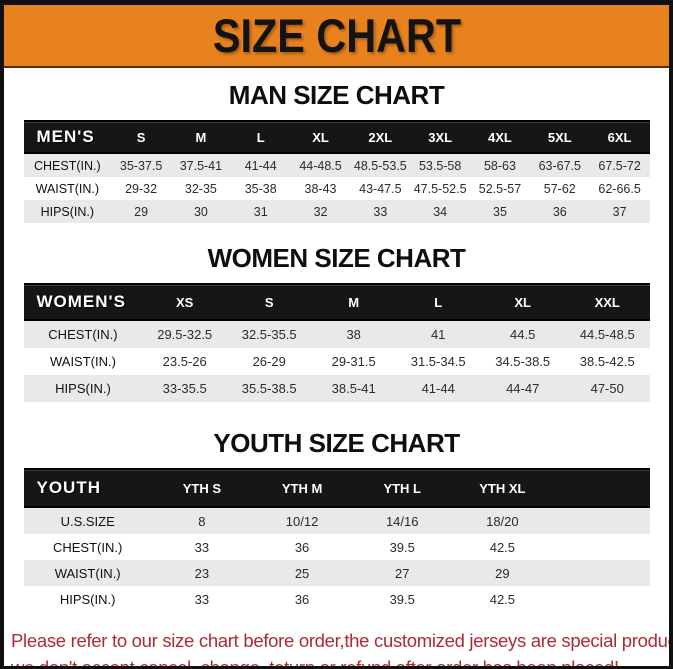 The height and width of the screenshot is (669, 673). Describe the element at coordinates (607, 334) in the screenshot. I see `size-cell: 44.5-48.5` at that location.